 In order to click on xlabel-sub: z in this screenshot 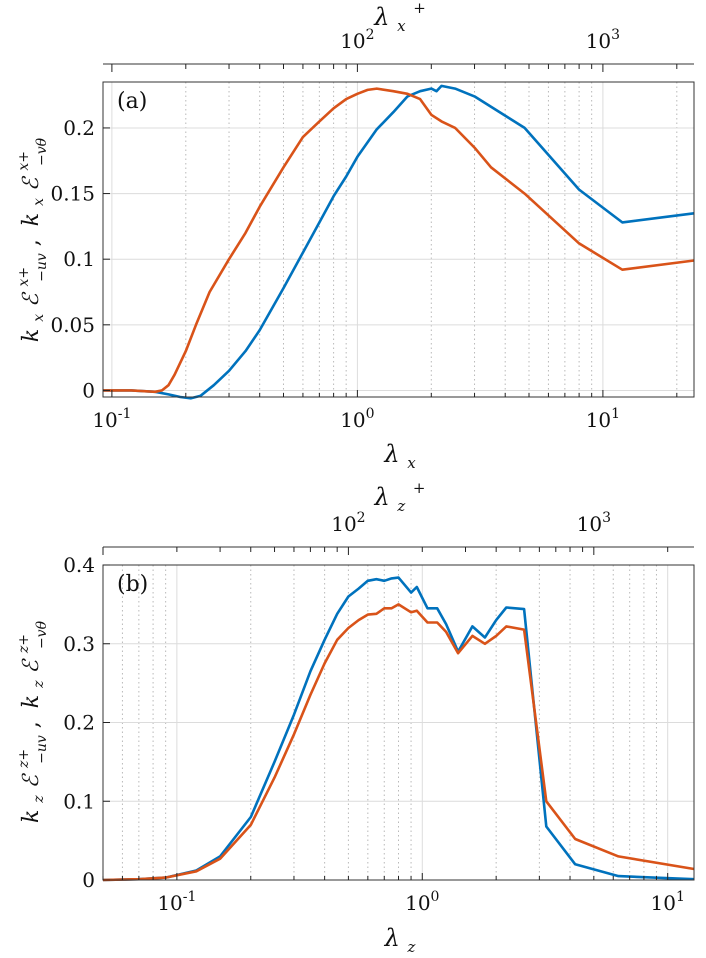, I will do `click(410, 947)`.